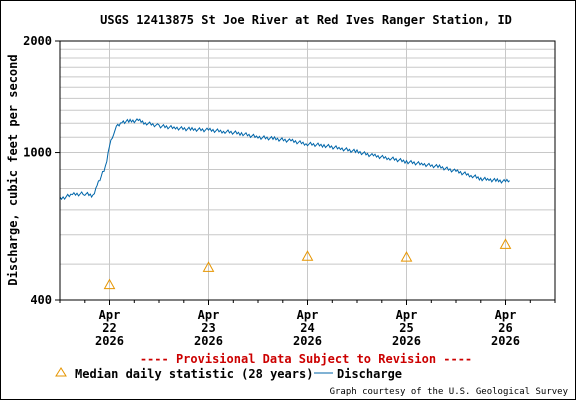 The image size is (576, 400). What do you see at coordinates (406, 328) in the screenshot?
I see `x-tick-label: 25` at bounding box center [406, 328].